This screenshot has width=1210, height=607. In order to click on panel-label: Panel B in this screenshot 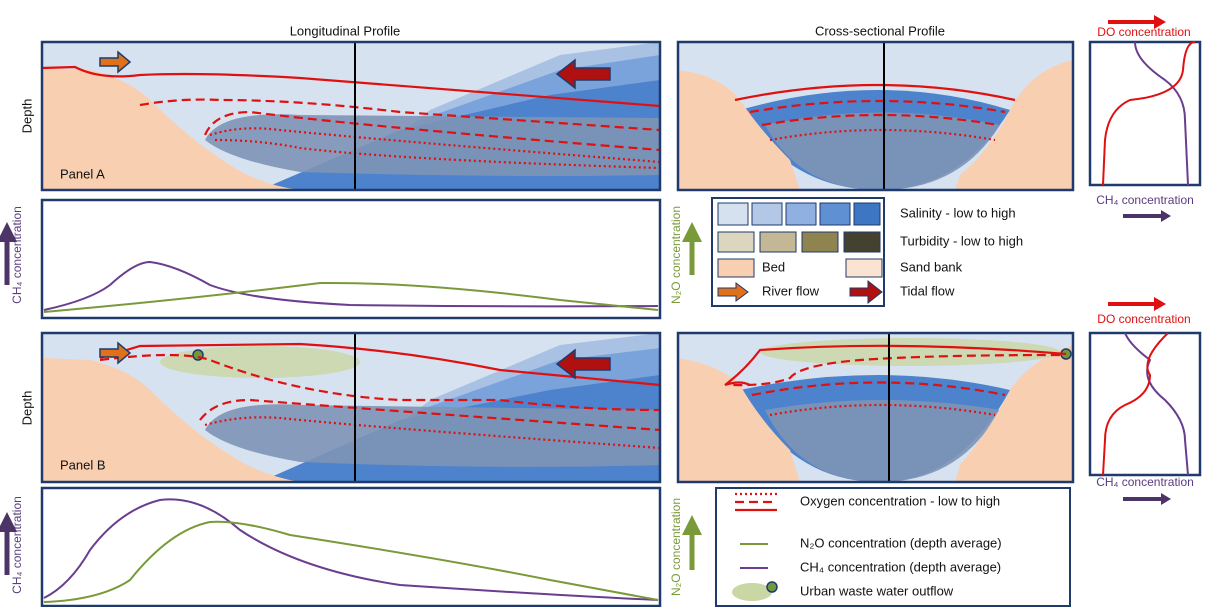, I will do `click(83, 464)`.